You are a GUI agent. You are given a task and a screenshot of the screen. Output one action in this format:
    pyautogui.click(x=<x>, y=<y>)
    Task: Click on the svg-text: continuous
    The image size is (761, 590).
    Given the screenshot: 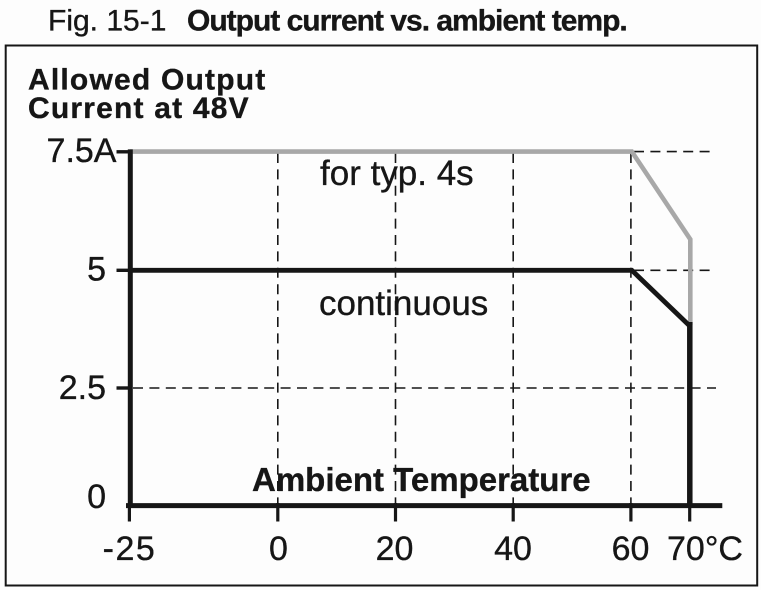 What is the action you would take?
    pyautogui.click(x=403, y=303)
    